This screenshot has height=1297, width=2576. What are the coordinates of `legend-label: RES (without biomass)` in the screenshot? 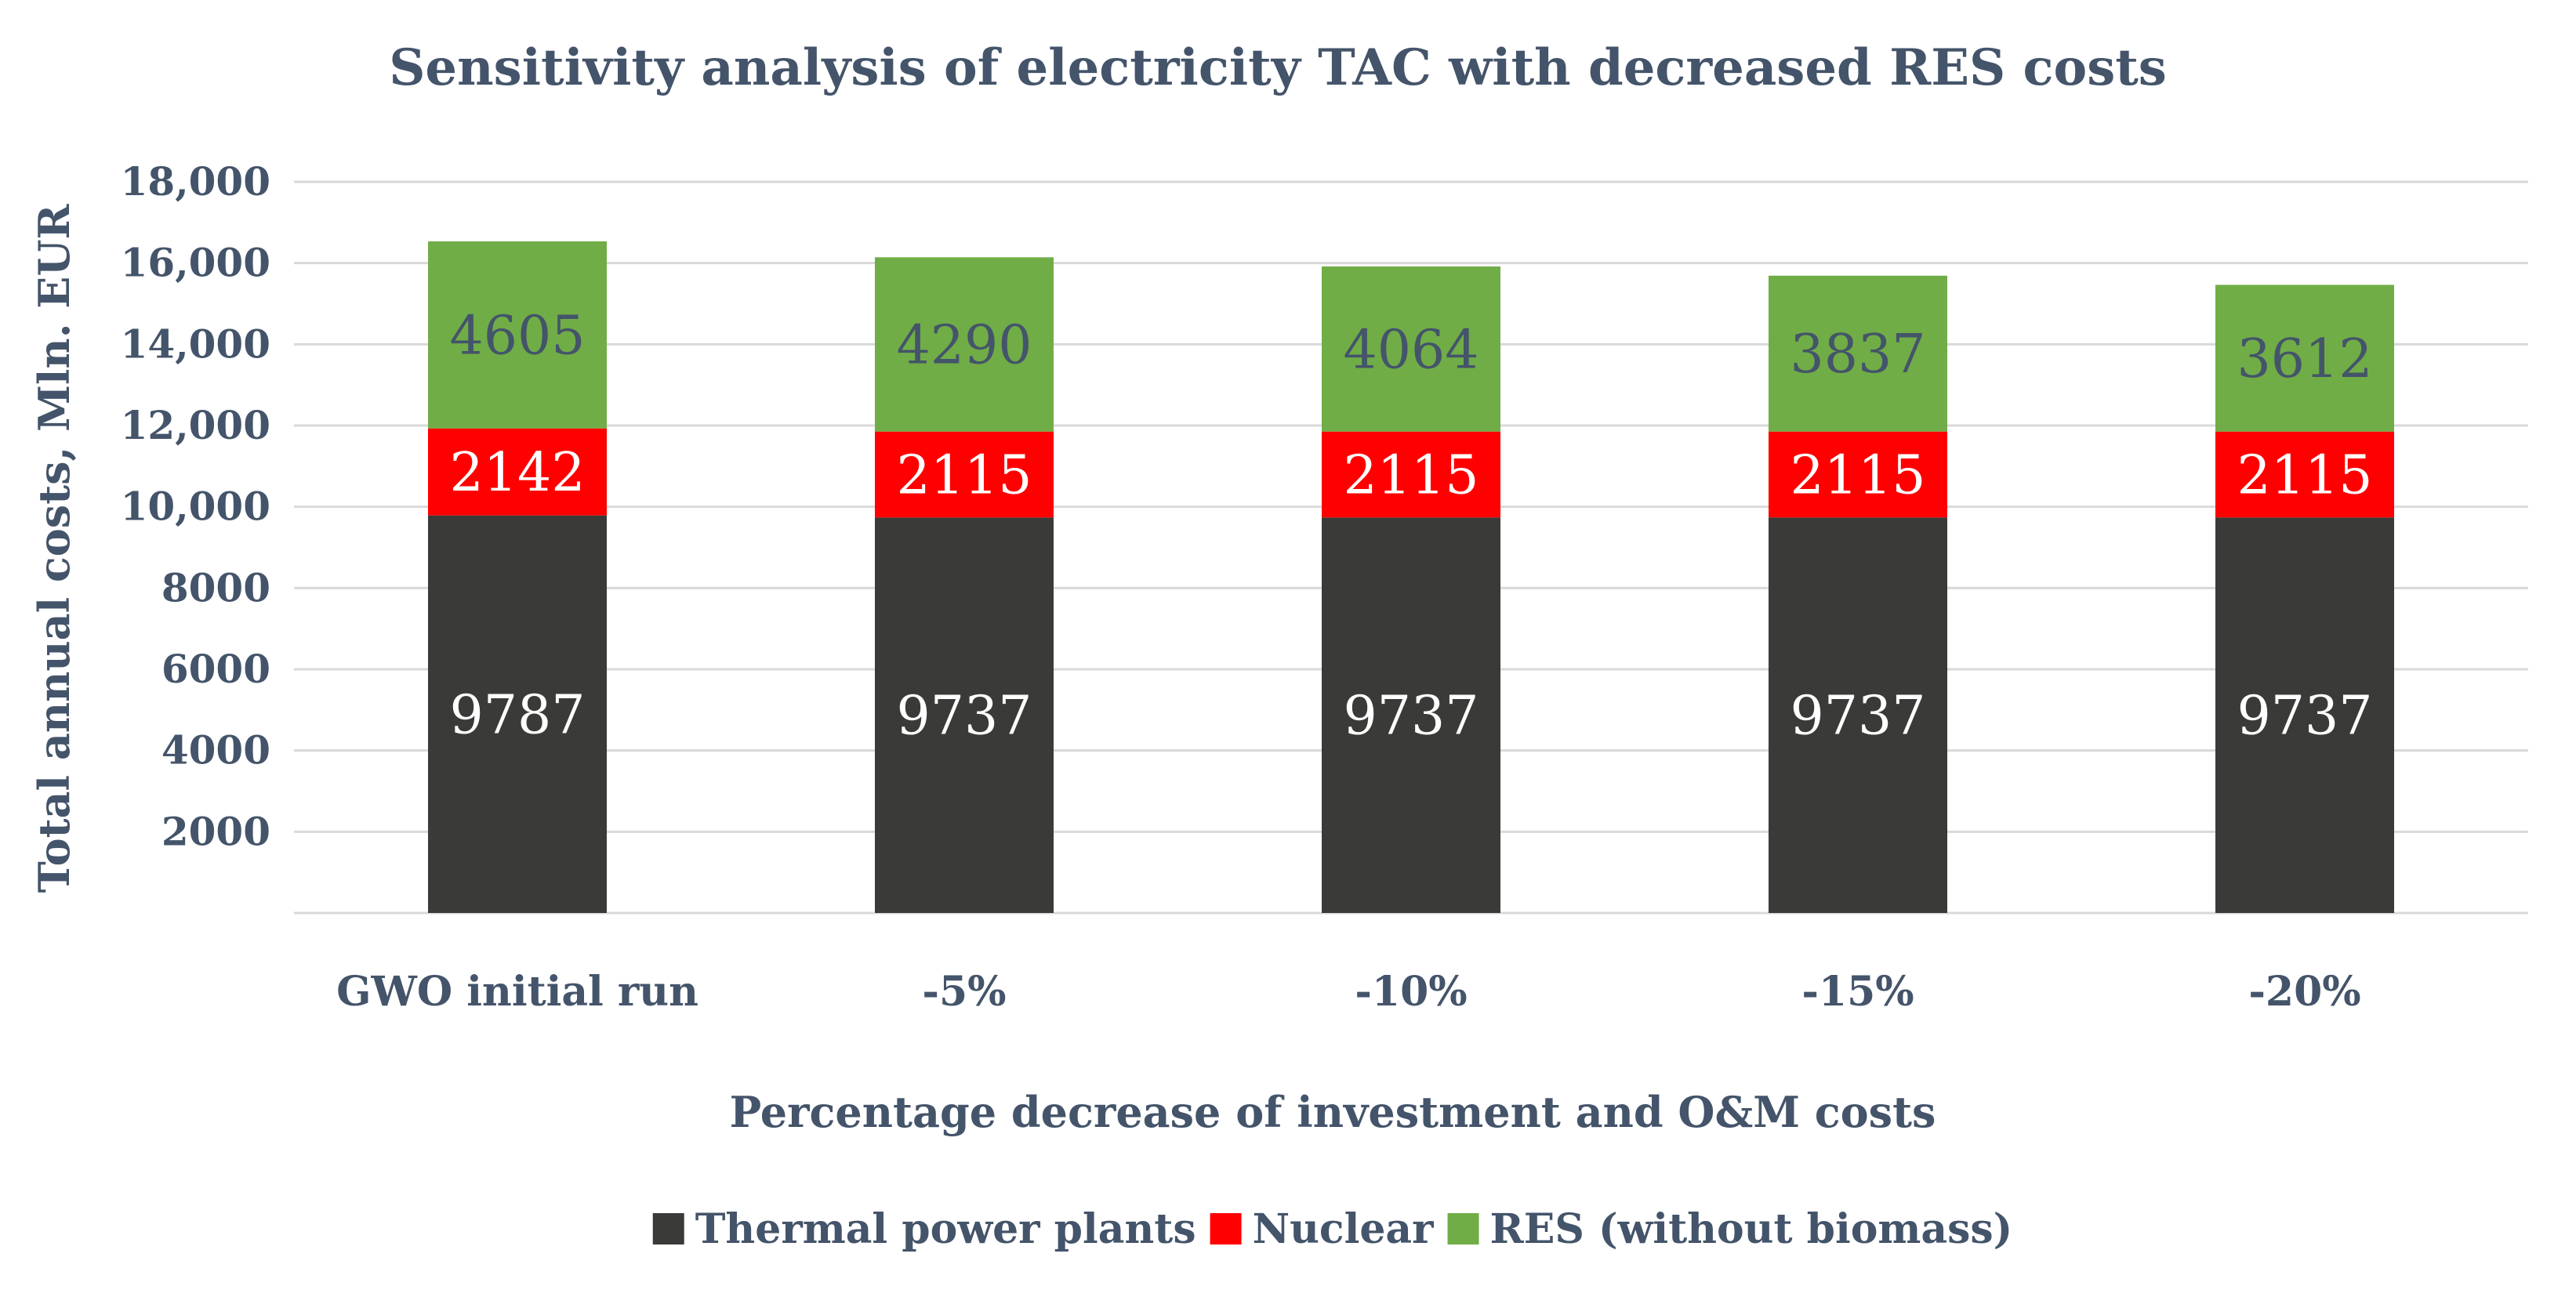 It's located at (1751, 1229).